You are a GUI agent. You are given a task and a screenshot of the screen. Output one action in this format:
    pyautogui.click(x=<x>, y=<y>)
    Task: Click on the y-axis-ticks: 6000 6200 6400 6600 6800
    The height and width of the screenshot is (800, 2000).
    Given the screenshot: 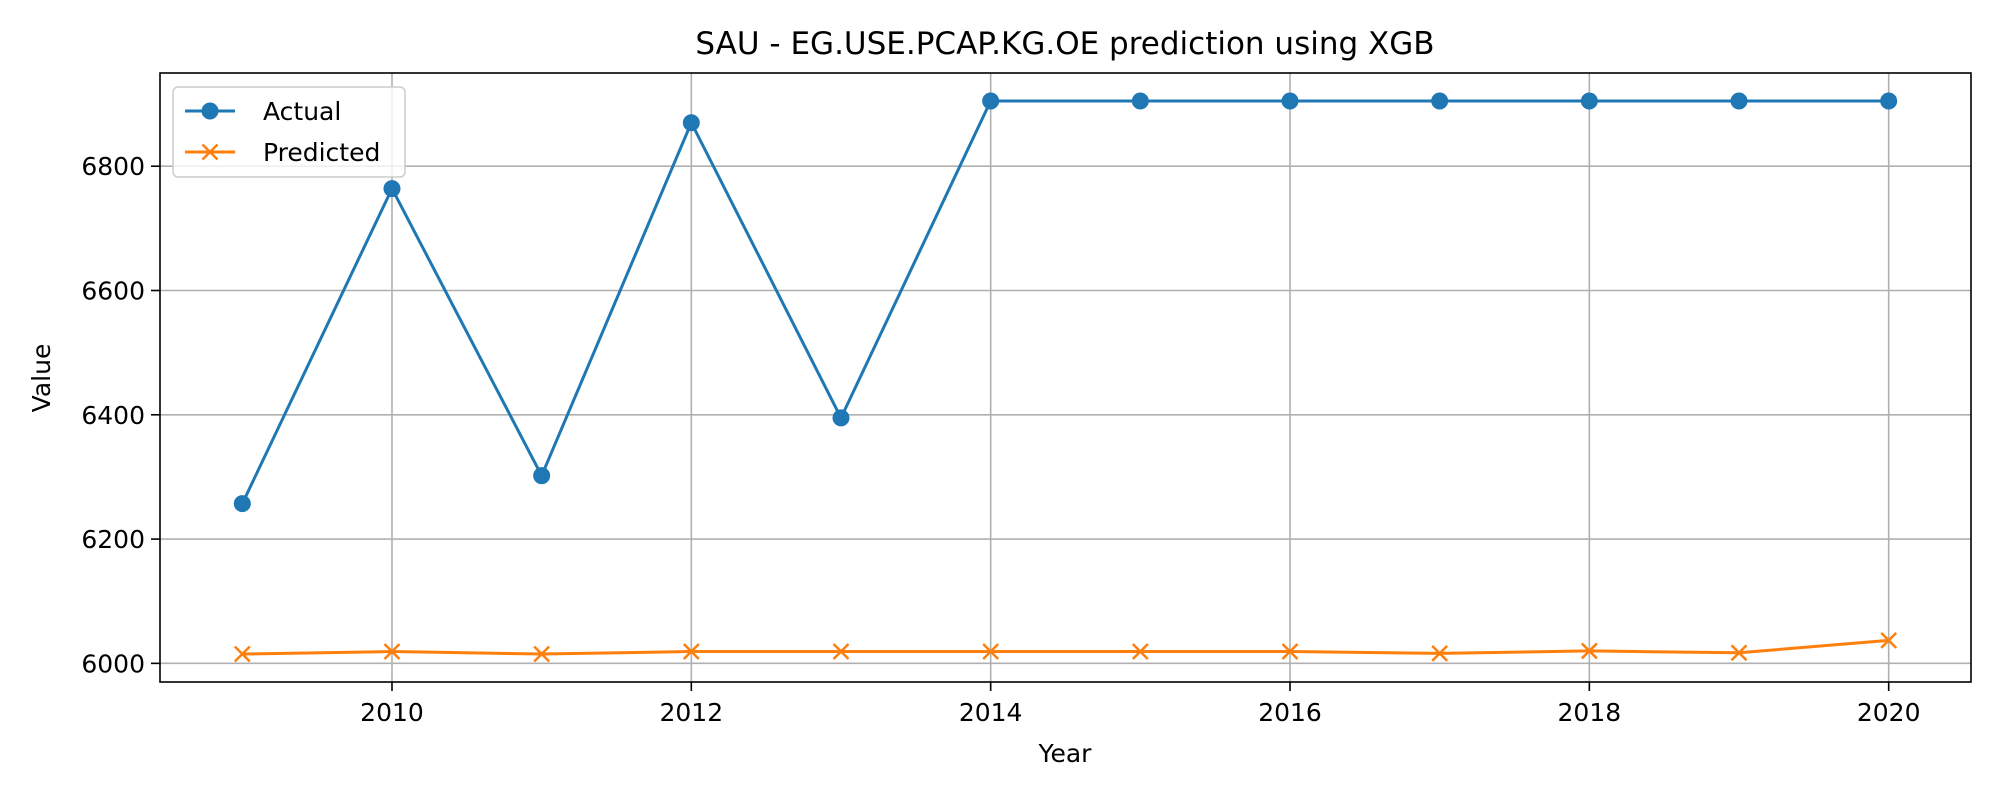 What is the action you would take?
    pyautogui.click(x=120, y=415)
    